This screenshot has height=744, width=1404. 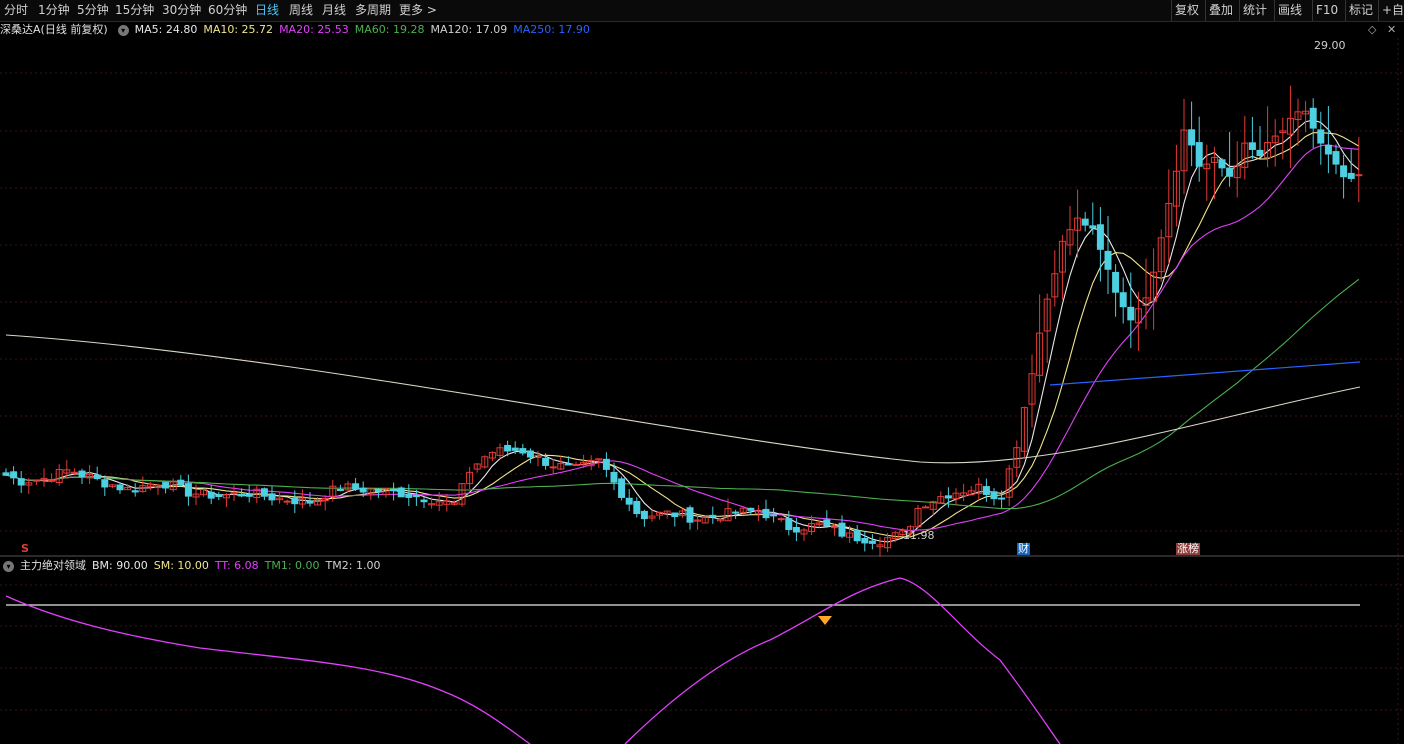 What do you see at coordinates (702, 11) in the screenshot?
I see `period-toolbar: 分时 1分钟 5分钟 15分钟 30分钟 60分钟 日线 周线 月线 多周期 更多 >` at bounding box center [702, 11].